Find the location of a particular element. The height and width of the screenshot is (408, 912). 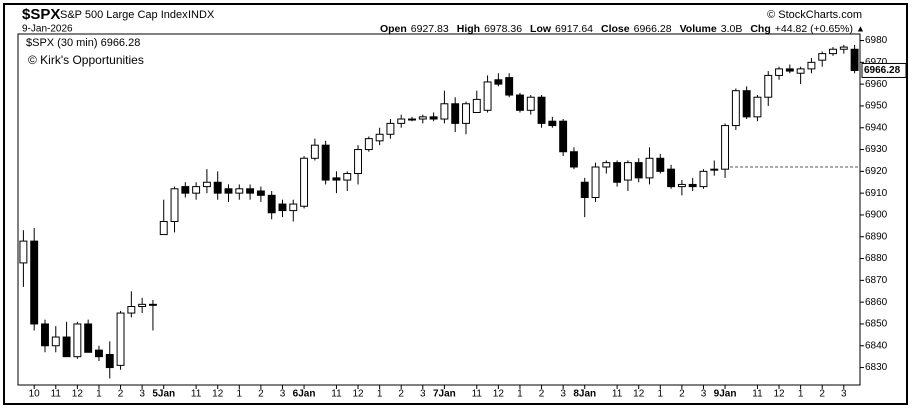

stat-value: 6917.64 is located at coordinates (574, 29).